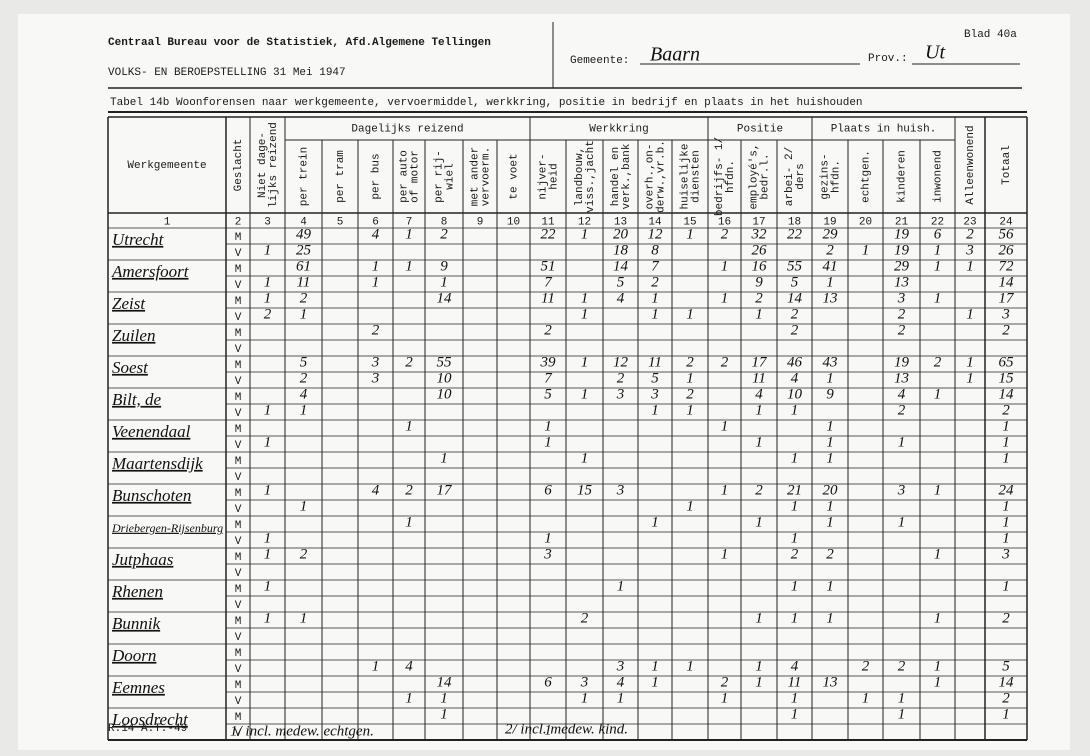 This screenshot has width=1090, height=756. What do you see at coordinates (150, 271) in the screenshot?
I see `place-name: Amersfoort` at bounding box center [150, 271].